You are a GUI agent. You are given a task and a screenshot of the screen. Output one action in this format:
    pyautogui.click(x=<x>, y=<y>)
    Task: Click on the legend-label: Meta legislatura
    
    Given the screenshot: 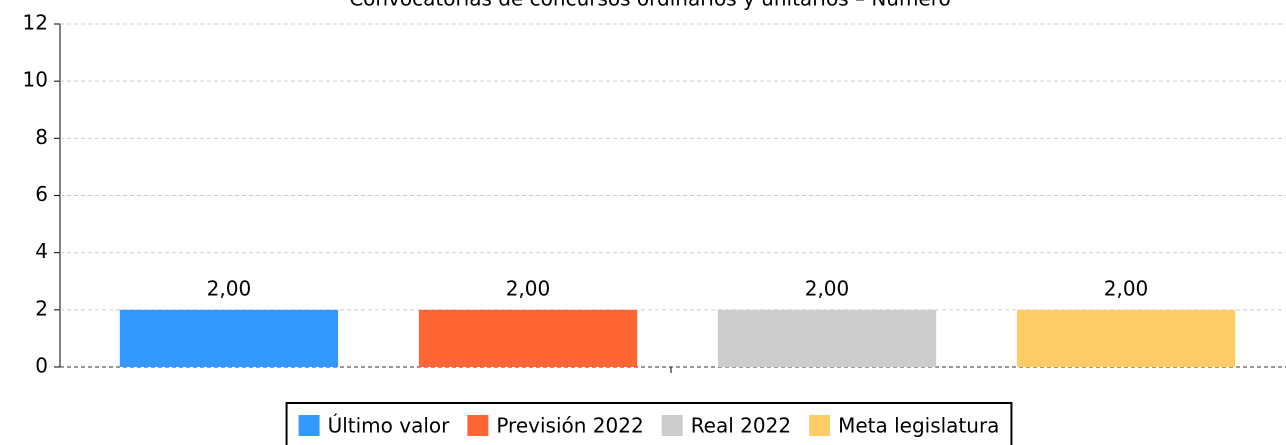 What is the action you would take?
    pyautogui.click(x=918, y=426)
    